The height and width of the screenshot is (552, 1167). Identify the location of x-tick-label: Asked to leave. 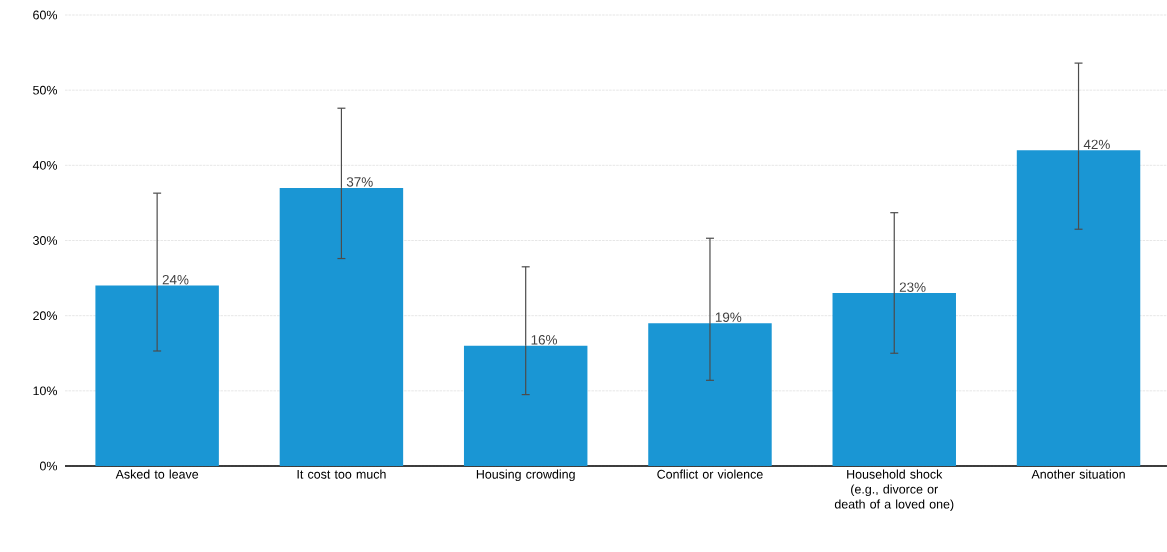
(157, 474).